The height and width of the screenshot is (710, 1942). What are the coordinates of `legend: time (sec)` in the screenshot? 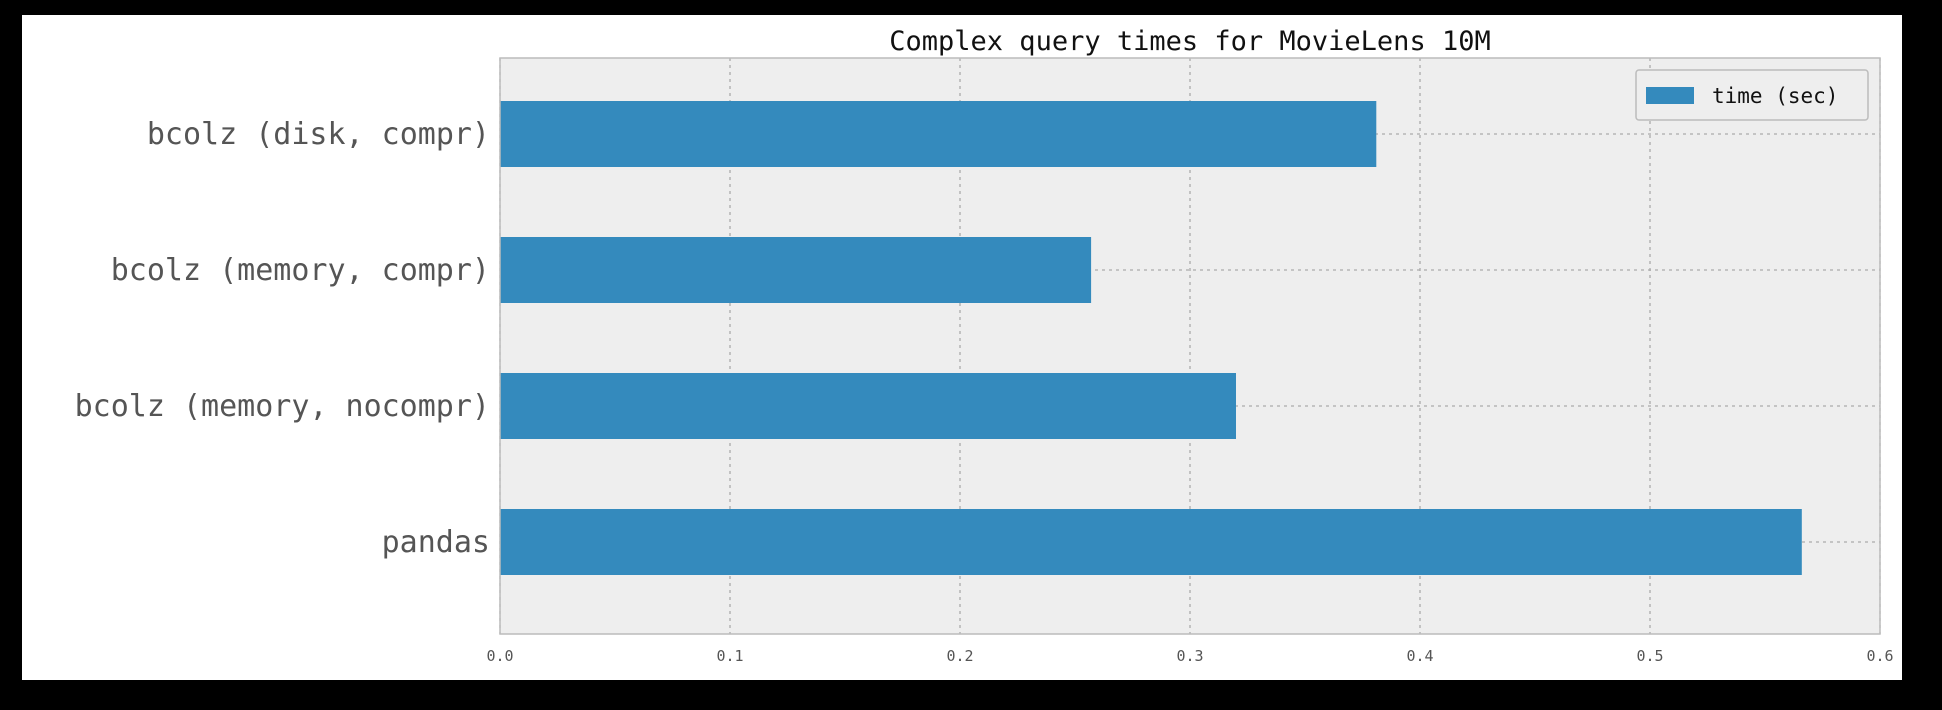 It's located at (1752, 95).